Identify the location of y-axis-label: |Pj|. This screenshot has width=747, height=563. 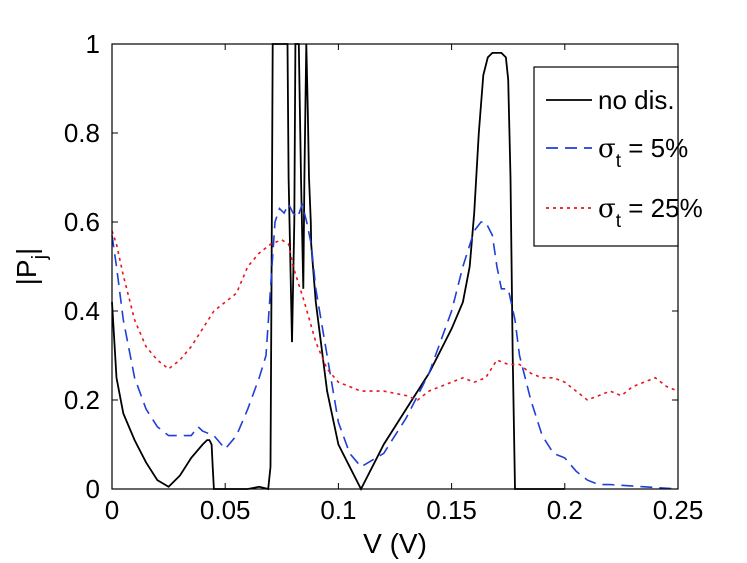
(31, 267).